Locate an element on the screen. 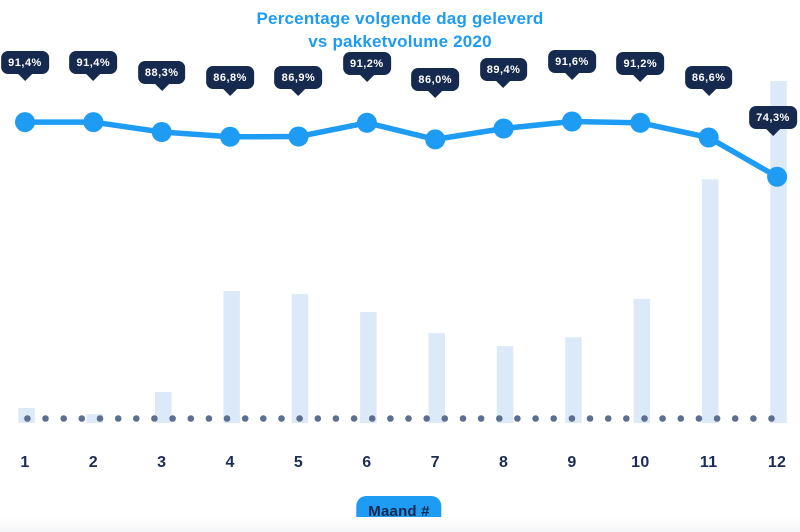 Image resolution: width=800 pixels, height=532 pixels. value-tooltip-label: 86,9% is located at coordinates (298, 77).